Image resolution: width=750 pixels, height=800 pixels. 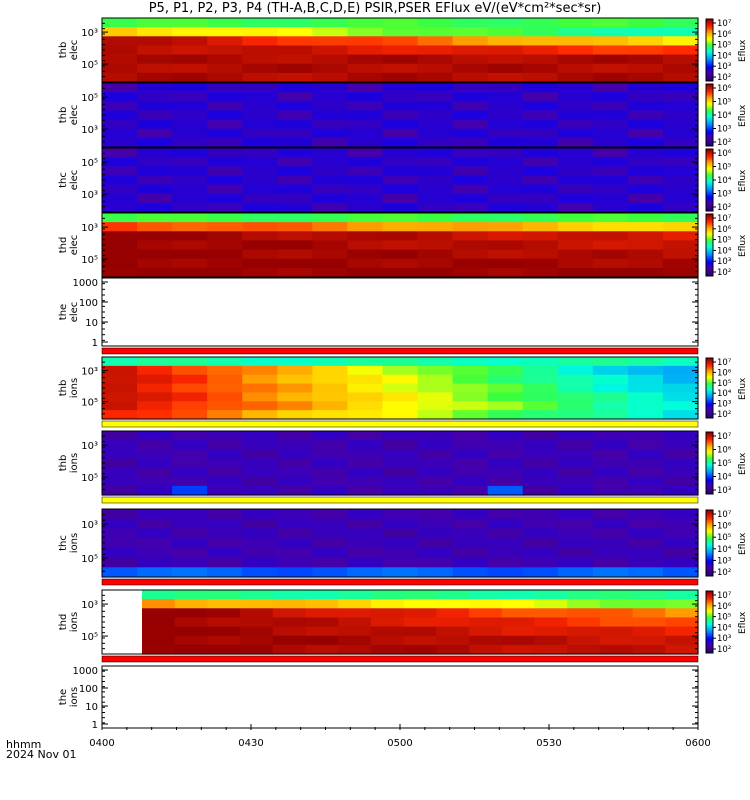 What do you see at coordinates (724, 451) in the screenshot?
I see `colorbar-tick-label: 10⁶` at bounding box center [724, 451].